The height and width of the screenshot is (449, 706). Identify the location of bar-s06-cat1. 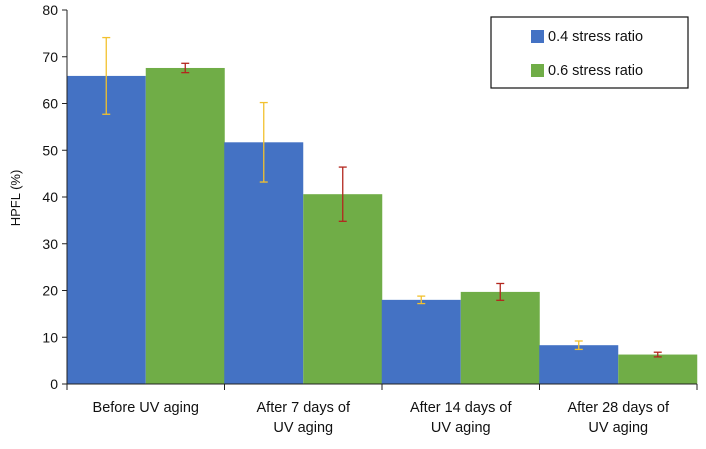
(185, 225).